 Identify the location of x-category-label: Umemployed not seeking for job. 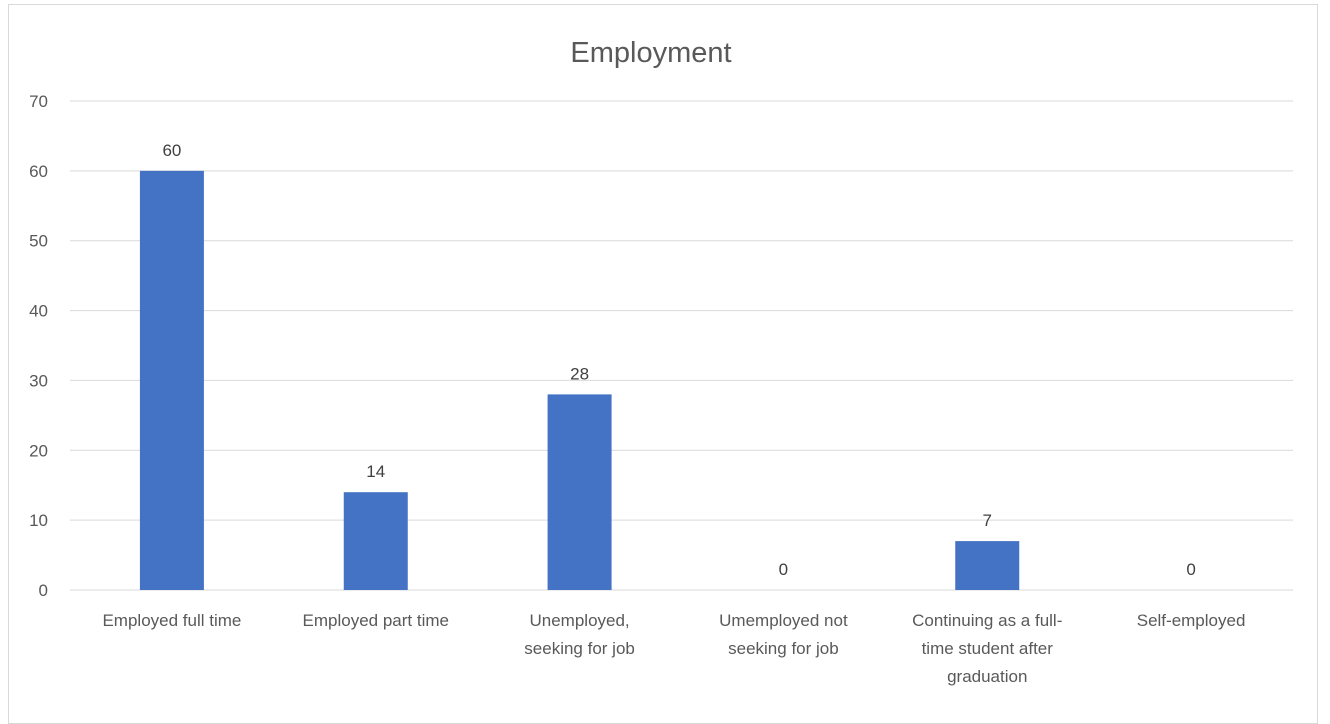
(783, 634).